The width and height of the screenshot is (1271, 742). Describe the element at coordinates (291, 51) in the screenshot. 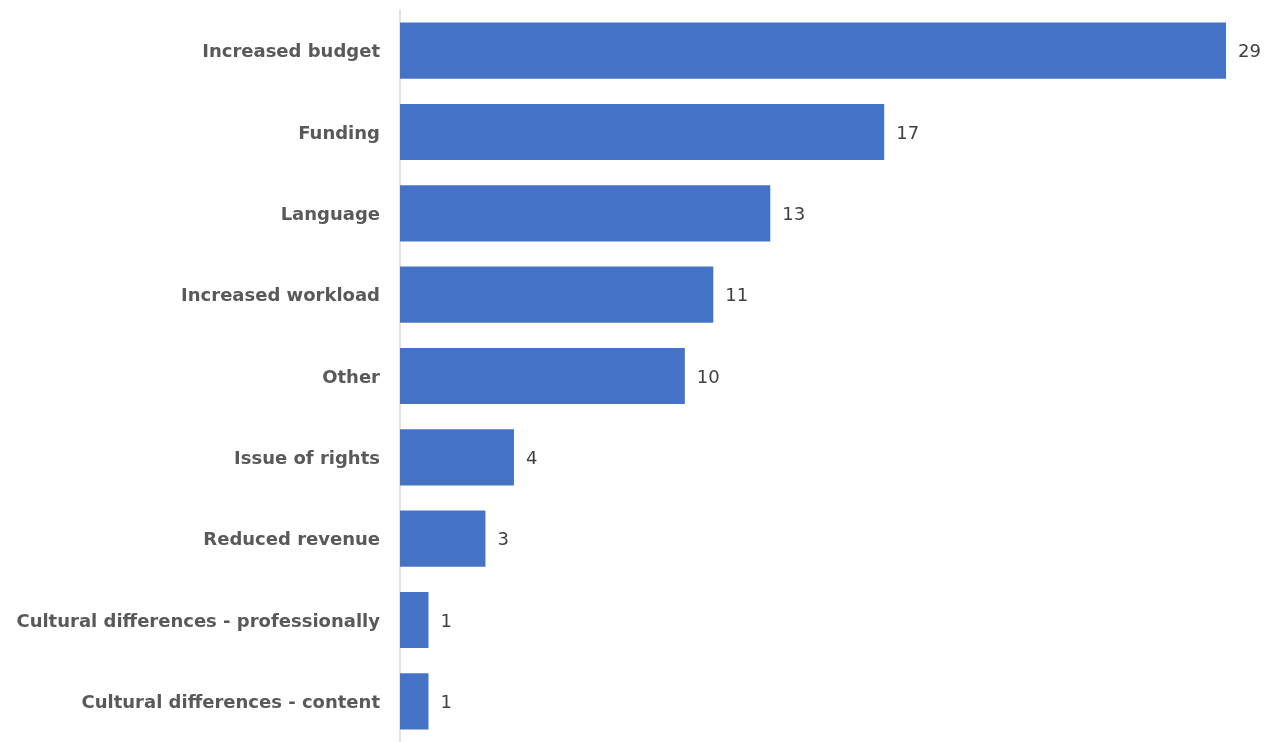

I see `y-tick-label: Increased budget` at that location.